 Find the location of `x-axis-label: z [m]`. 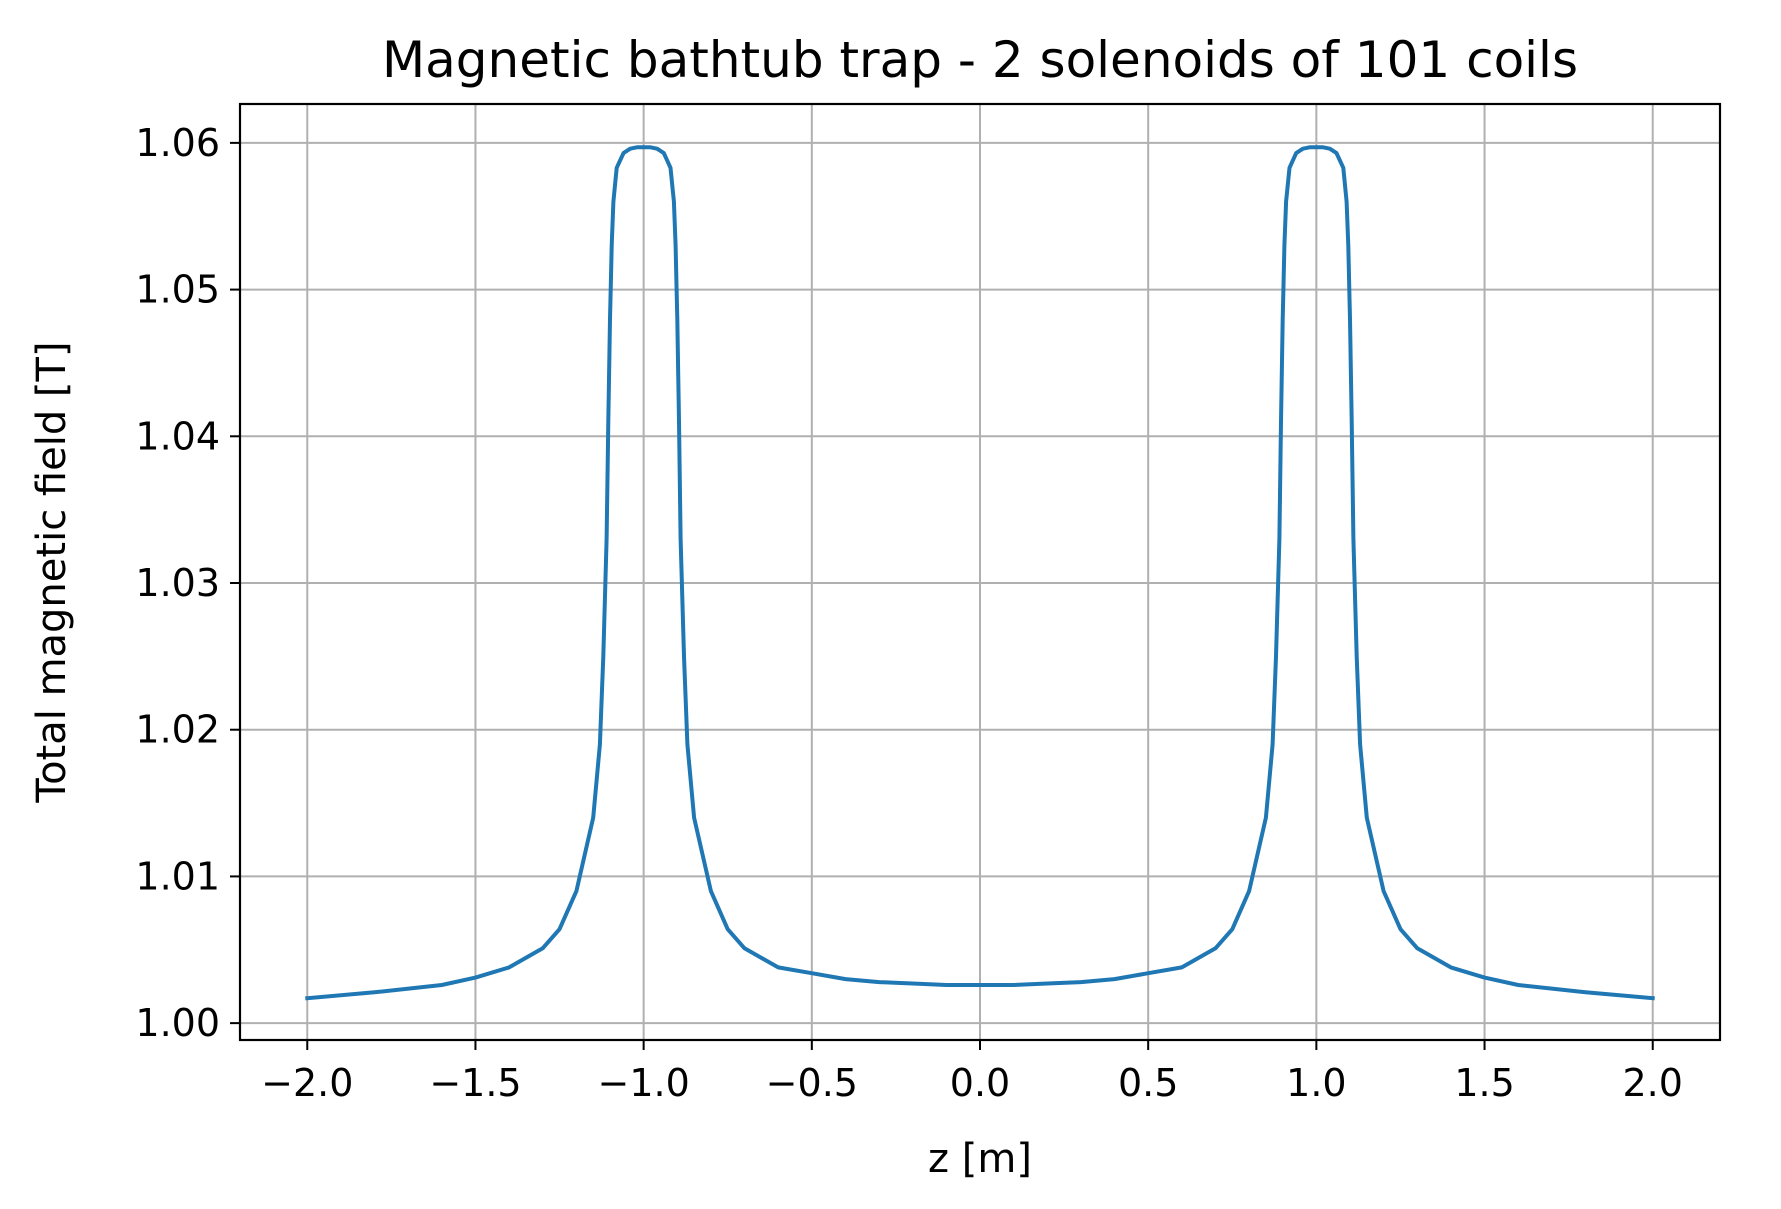

x-axis-label: z [m] is located at coordinates (980, 1159).